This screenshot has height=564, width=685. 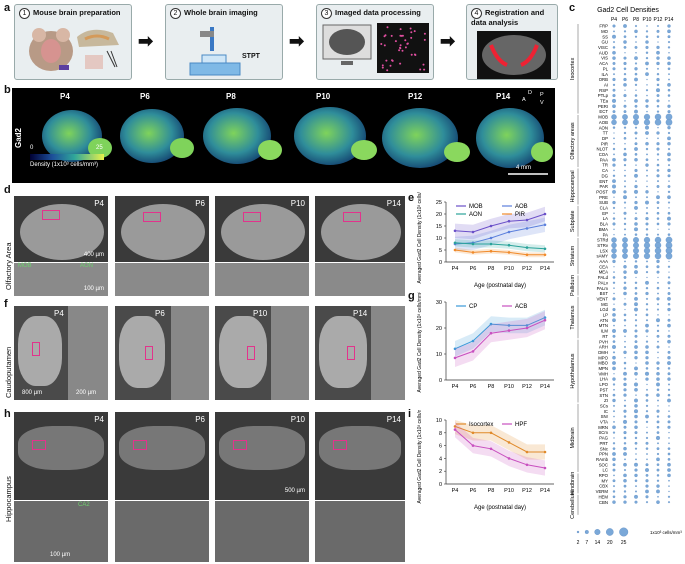 What do you see at coordinates (603, 127) in the screenshot?
I see `region-label: AON` at bounding box center [603, 127].